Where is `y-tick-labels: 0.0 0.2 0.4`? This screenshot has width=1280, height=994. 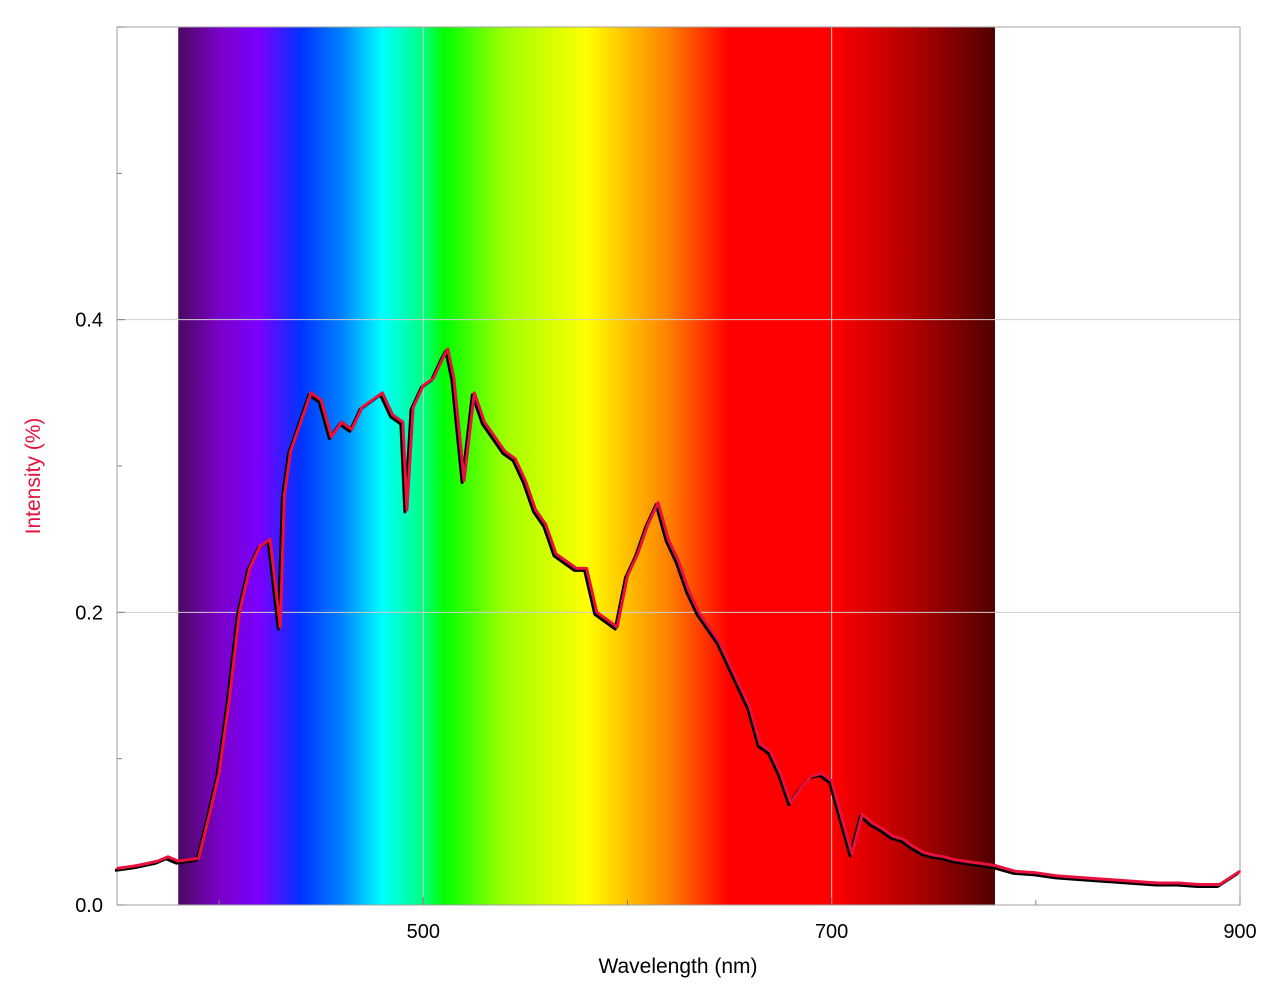 y-tick-labels: 0.0 0.2 0.4 is located at coordinates (89, 613).